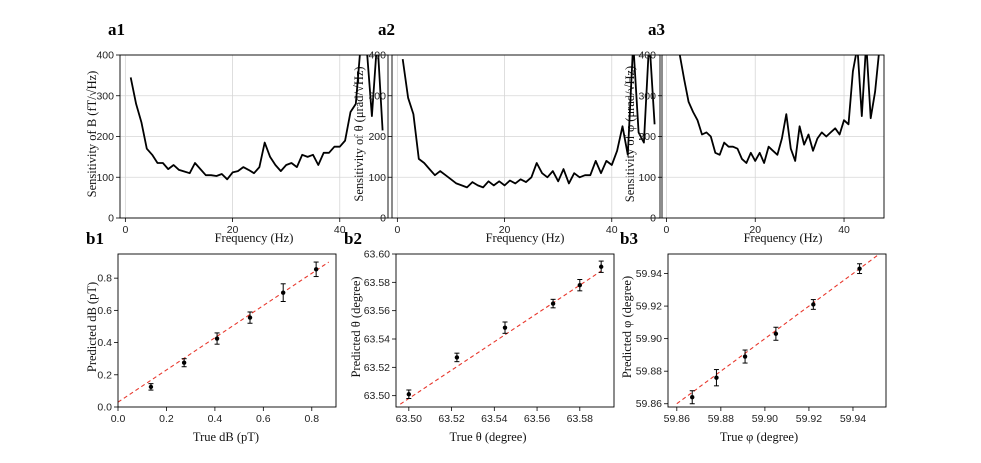 The width and height of the screenshot is (981, 463). What do you see at coordinates (104, 311) in the screenshot?
I see `y-tick-label: 0.6` at bounding box center [104, 311].